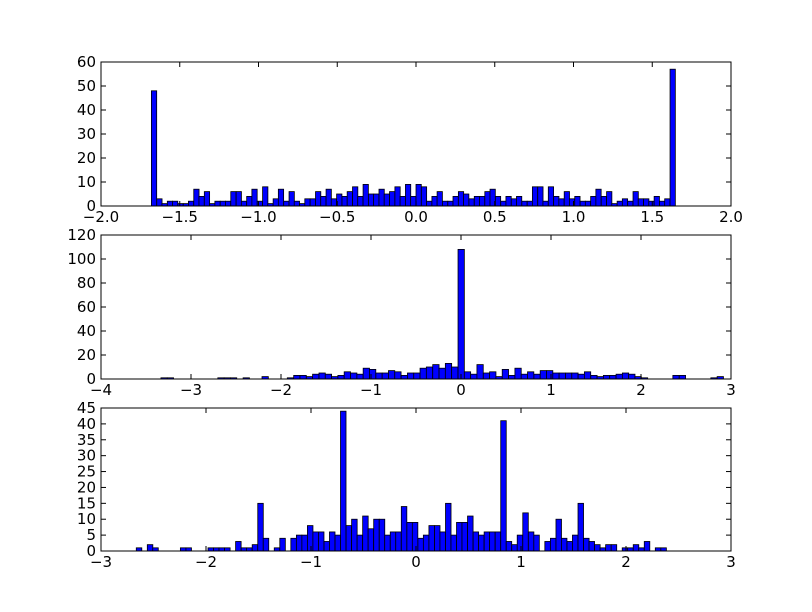 This screenshot has width=812, height=612. I want to click on y-tick-label: 20, so click(86, 158).